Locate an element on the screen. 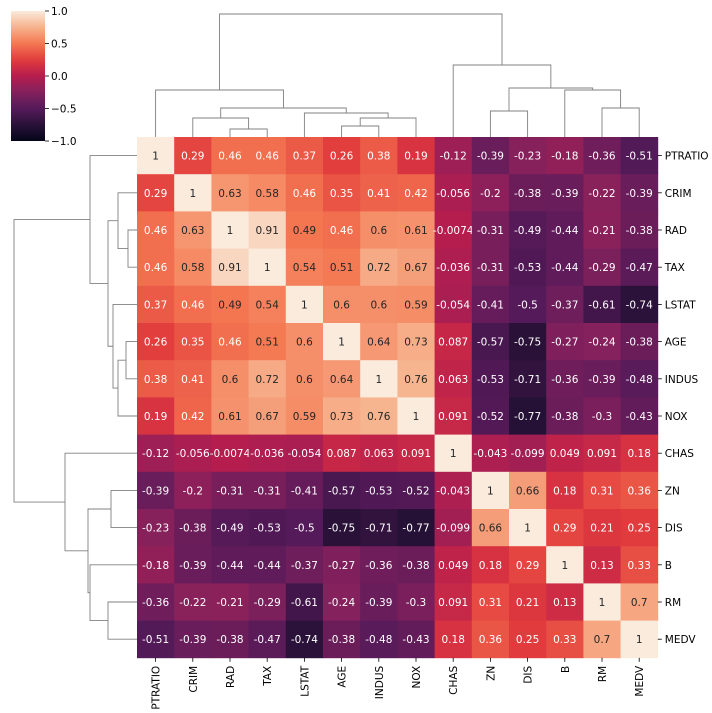 The width and height of the screenshot is (712, 713). cell-annotation: -0.23 is located at coordinates (155, 529).